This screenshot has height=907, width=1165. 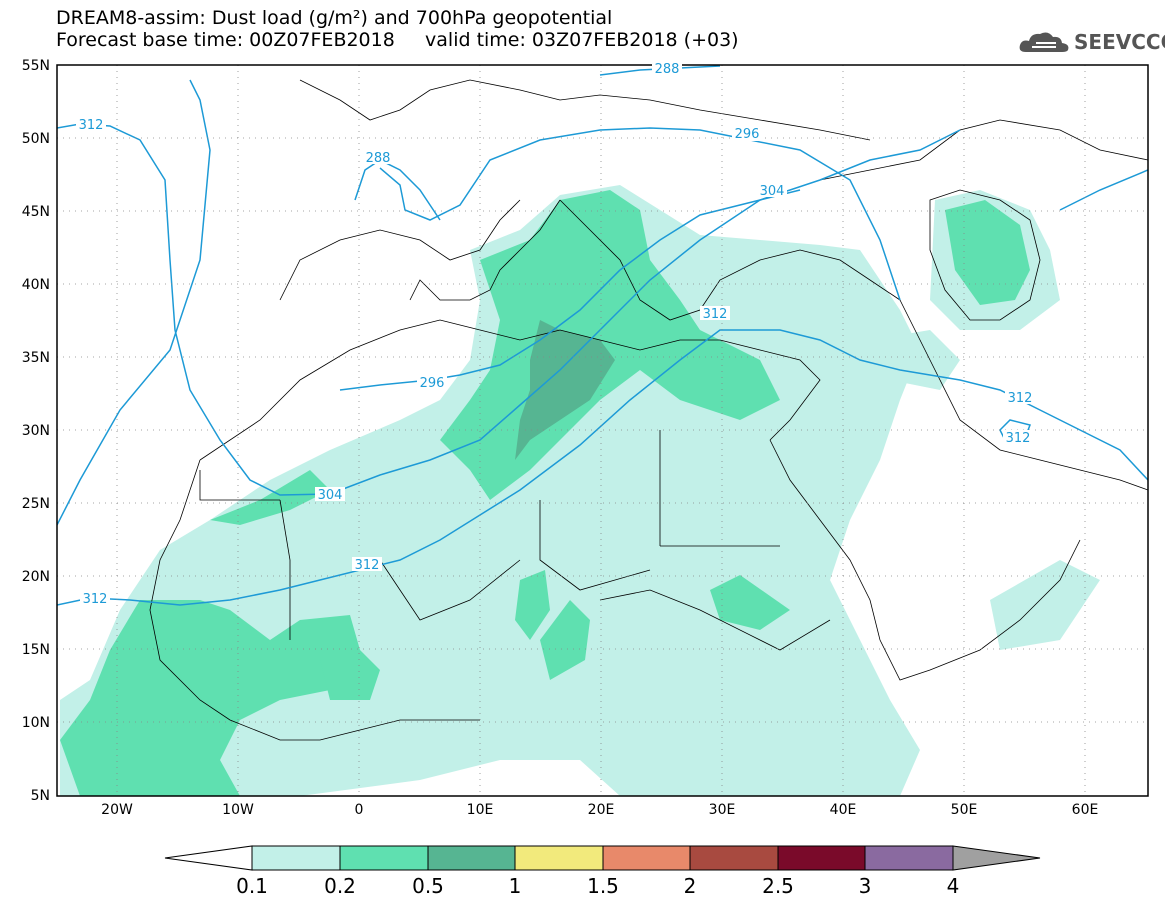 I want to click on colorbar-label: 3, so click(x=865, y=886).